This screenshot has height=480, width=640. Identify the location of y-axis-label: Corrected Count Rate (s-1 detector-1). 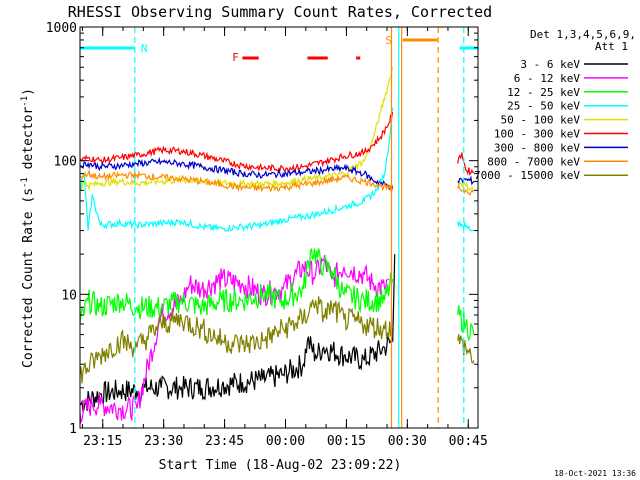
(28, 228).